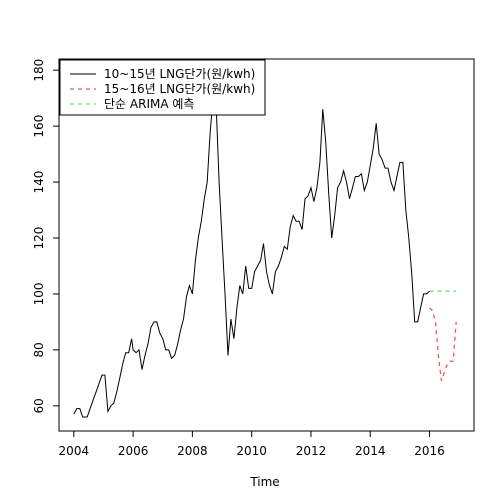  I want to click on x-axis: 2004 2006 2008 2010 2012 2014 2016, so click(252, 444).